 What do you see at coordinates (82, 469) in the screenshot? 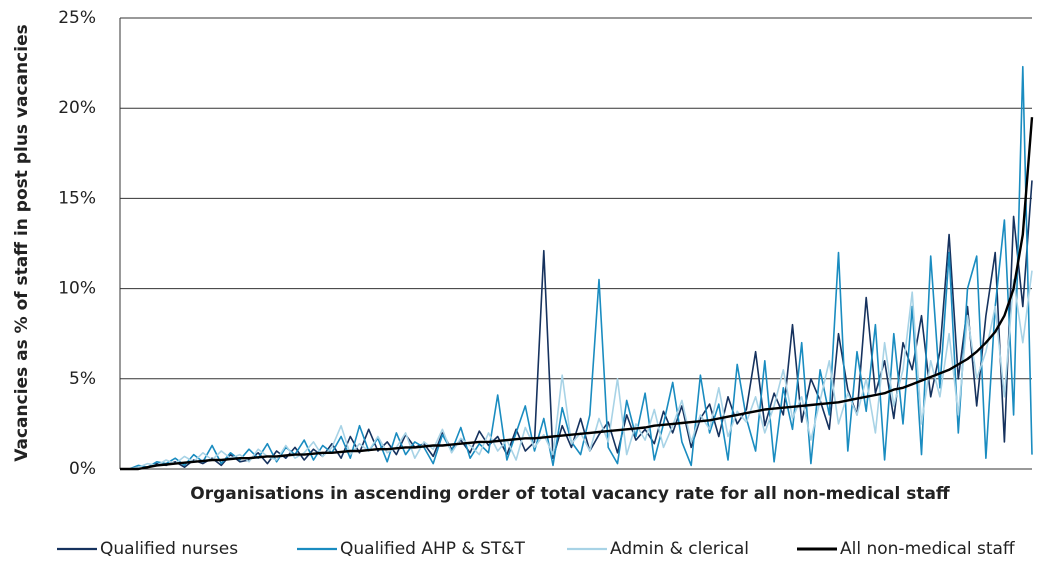
I see `y-tick-label: 0%` at bounding box center [82, 469].